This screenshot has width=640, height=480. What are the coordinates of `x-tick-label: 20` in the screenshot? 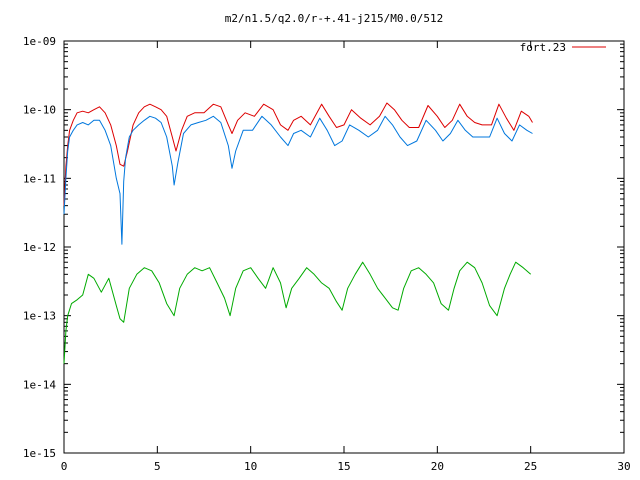 It's located at (437, 466).